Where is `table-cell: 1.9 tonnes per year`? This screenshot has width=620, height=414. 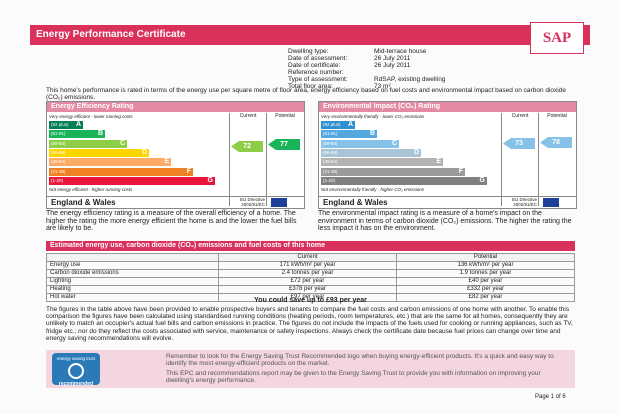
table-cell: 1.9 tonnes per year is located at coordinates (485, 273).